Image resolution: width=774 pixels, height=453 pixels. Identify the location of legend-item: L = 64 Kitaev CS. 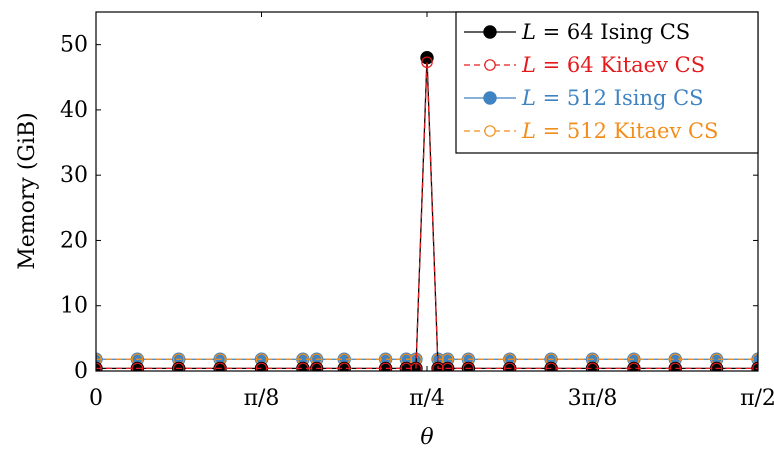
(584, 65).